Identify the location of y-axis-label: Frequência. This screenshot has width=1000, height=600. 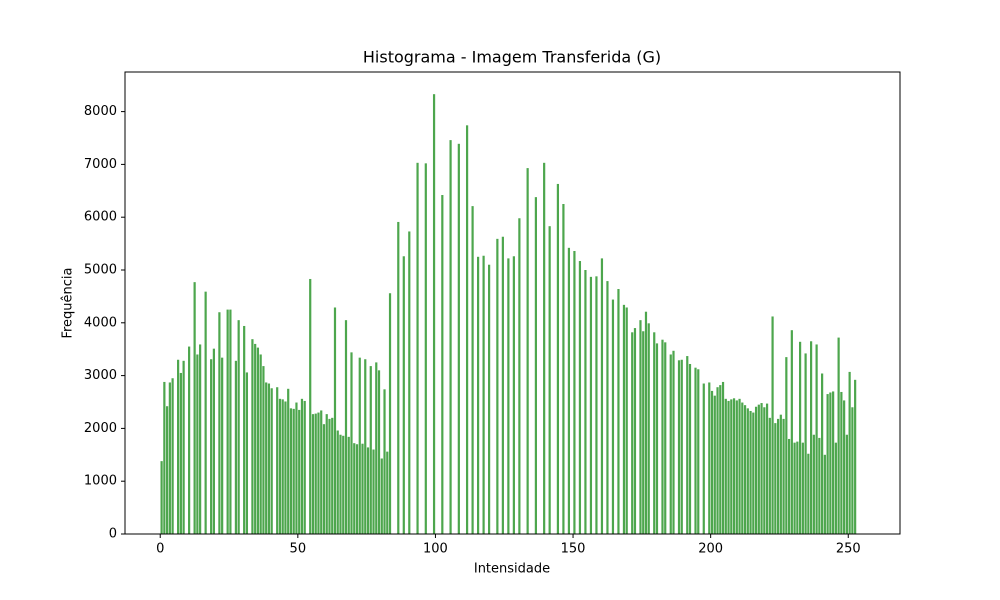
(68, 302).